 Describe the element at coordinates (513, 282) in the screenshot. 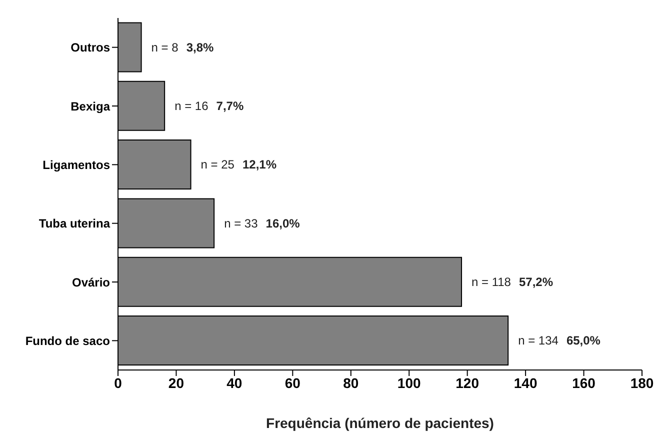

I see `data-label: n = 118 57,2%` at that location.